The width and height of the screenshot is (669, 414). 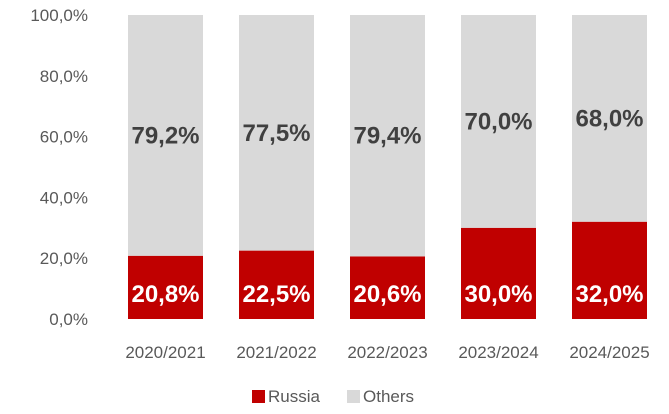 What do you see at coordinates (276, 352) in the screenshot?
I see `x-category-label: 2021/2022` at bounding box center [276, 352].